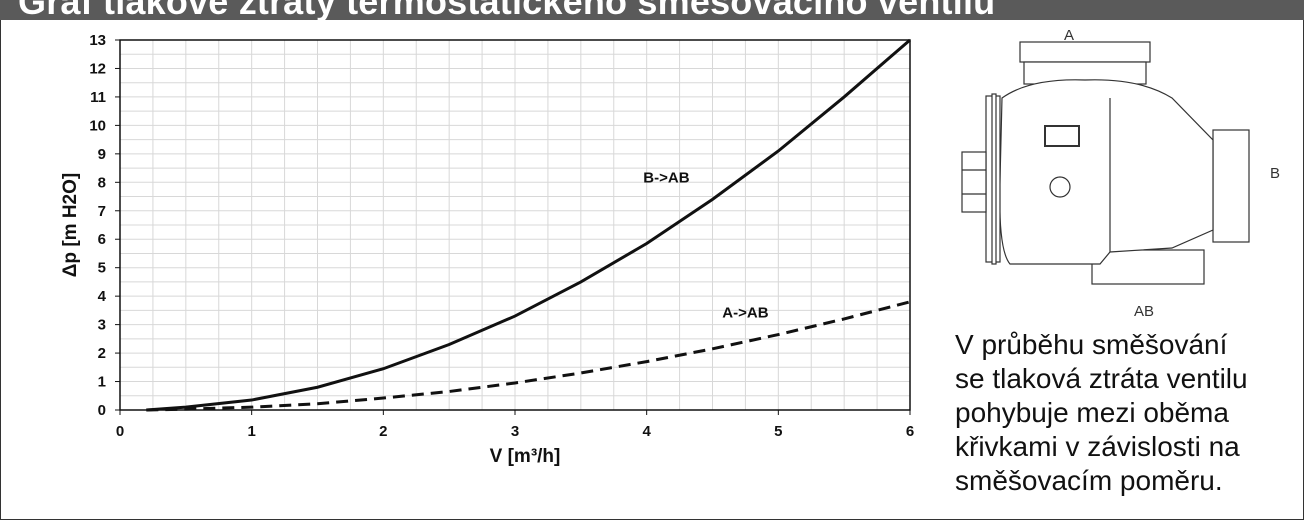 This screenshot has width=1304, height=520. Describe the element at coordinates (97, 68) in the screenshot. I see `y-tick-label: 12` at that location.